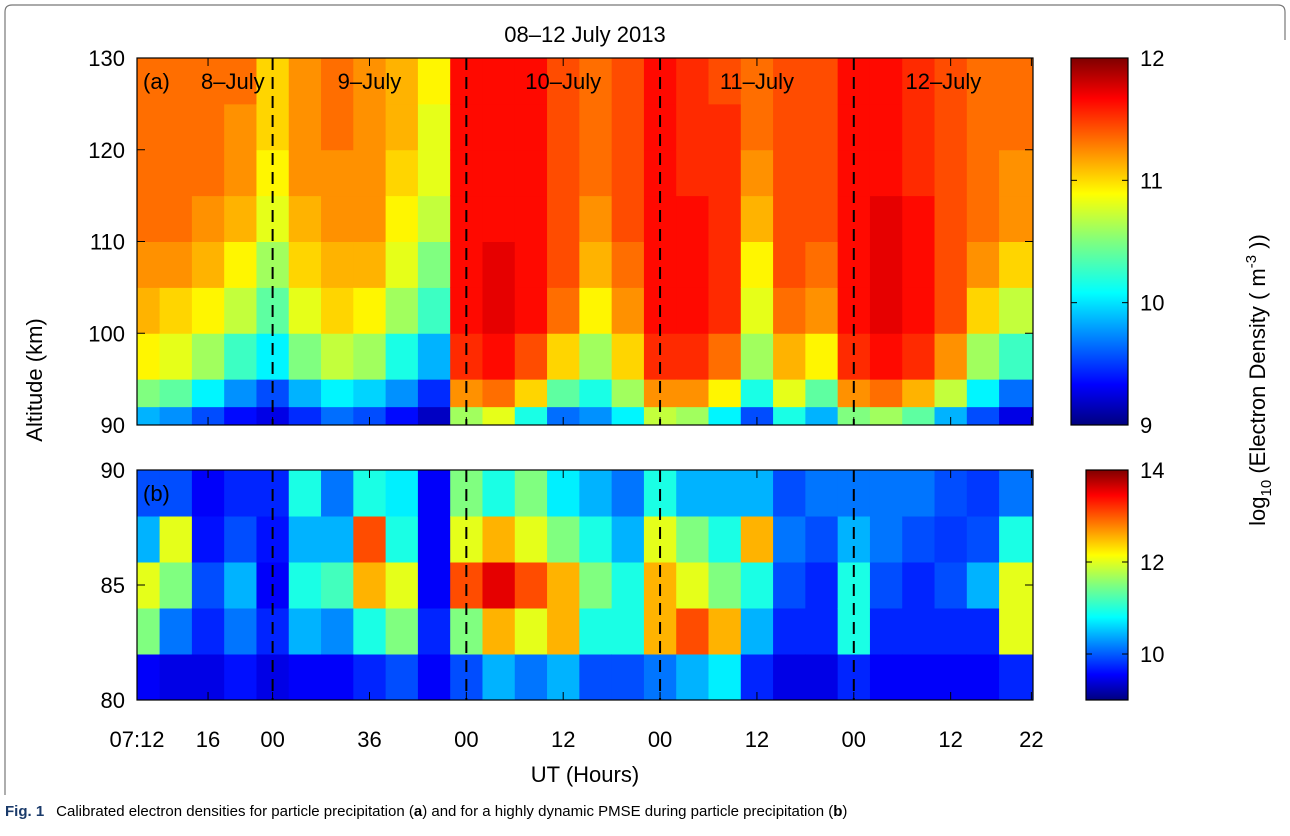 This screenshot has width=1290, height=836. What do you see at coordinates (233, 81) in the screenshot?
I see `day-label: 8–July` at bounding box center [233, 81].